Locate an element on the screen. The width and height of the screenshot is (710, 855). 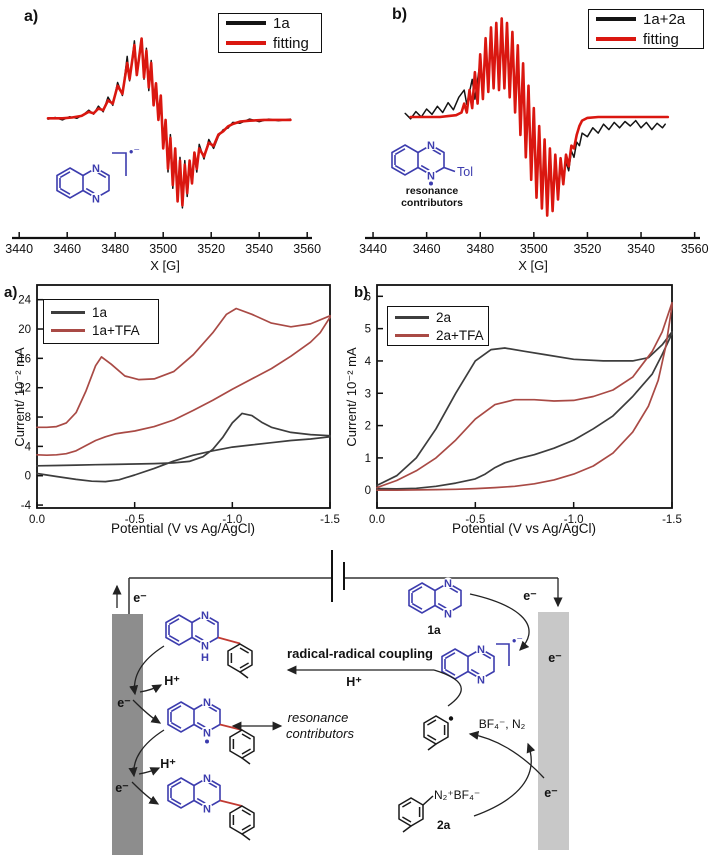
compound-2a-label: 2a is located at coordinates (444, 825).